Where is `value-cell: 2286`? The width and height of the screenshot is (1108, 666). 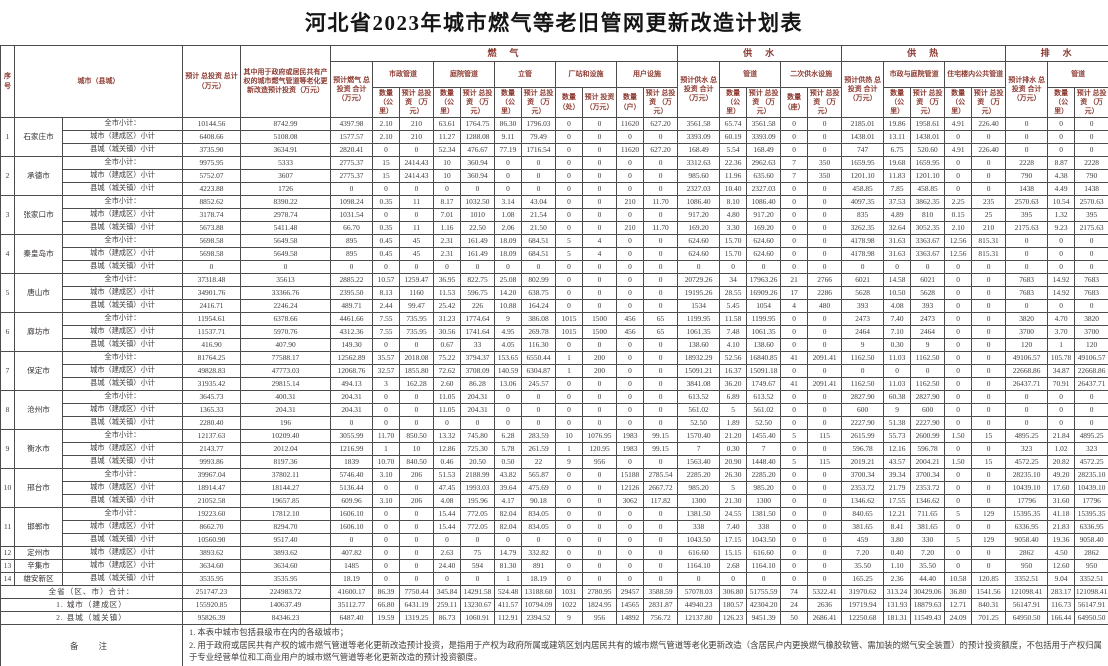 value-cell: 2286 is located at coordinates (825, 293).